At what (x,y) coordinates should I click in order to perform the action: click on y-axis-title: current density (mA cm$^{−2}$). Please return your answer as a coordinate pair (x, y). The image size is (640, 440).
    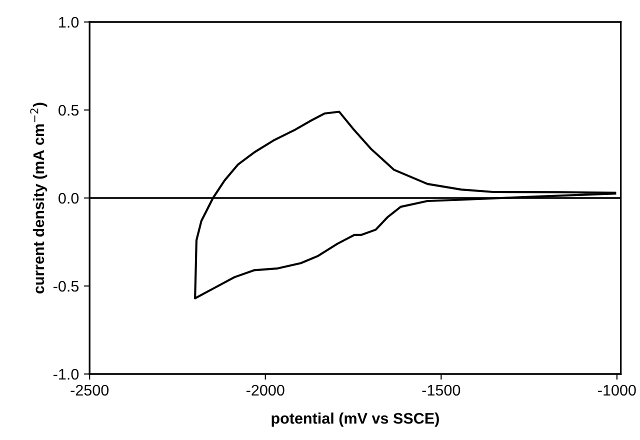
    Looking at the image, I should click on (39, 198).